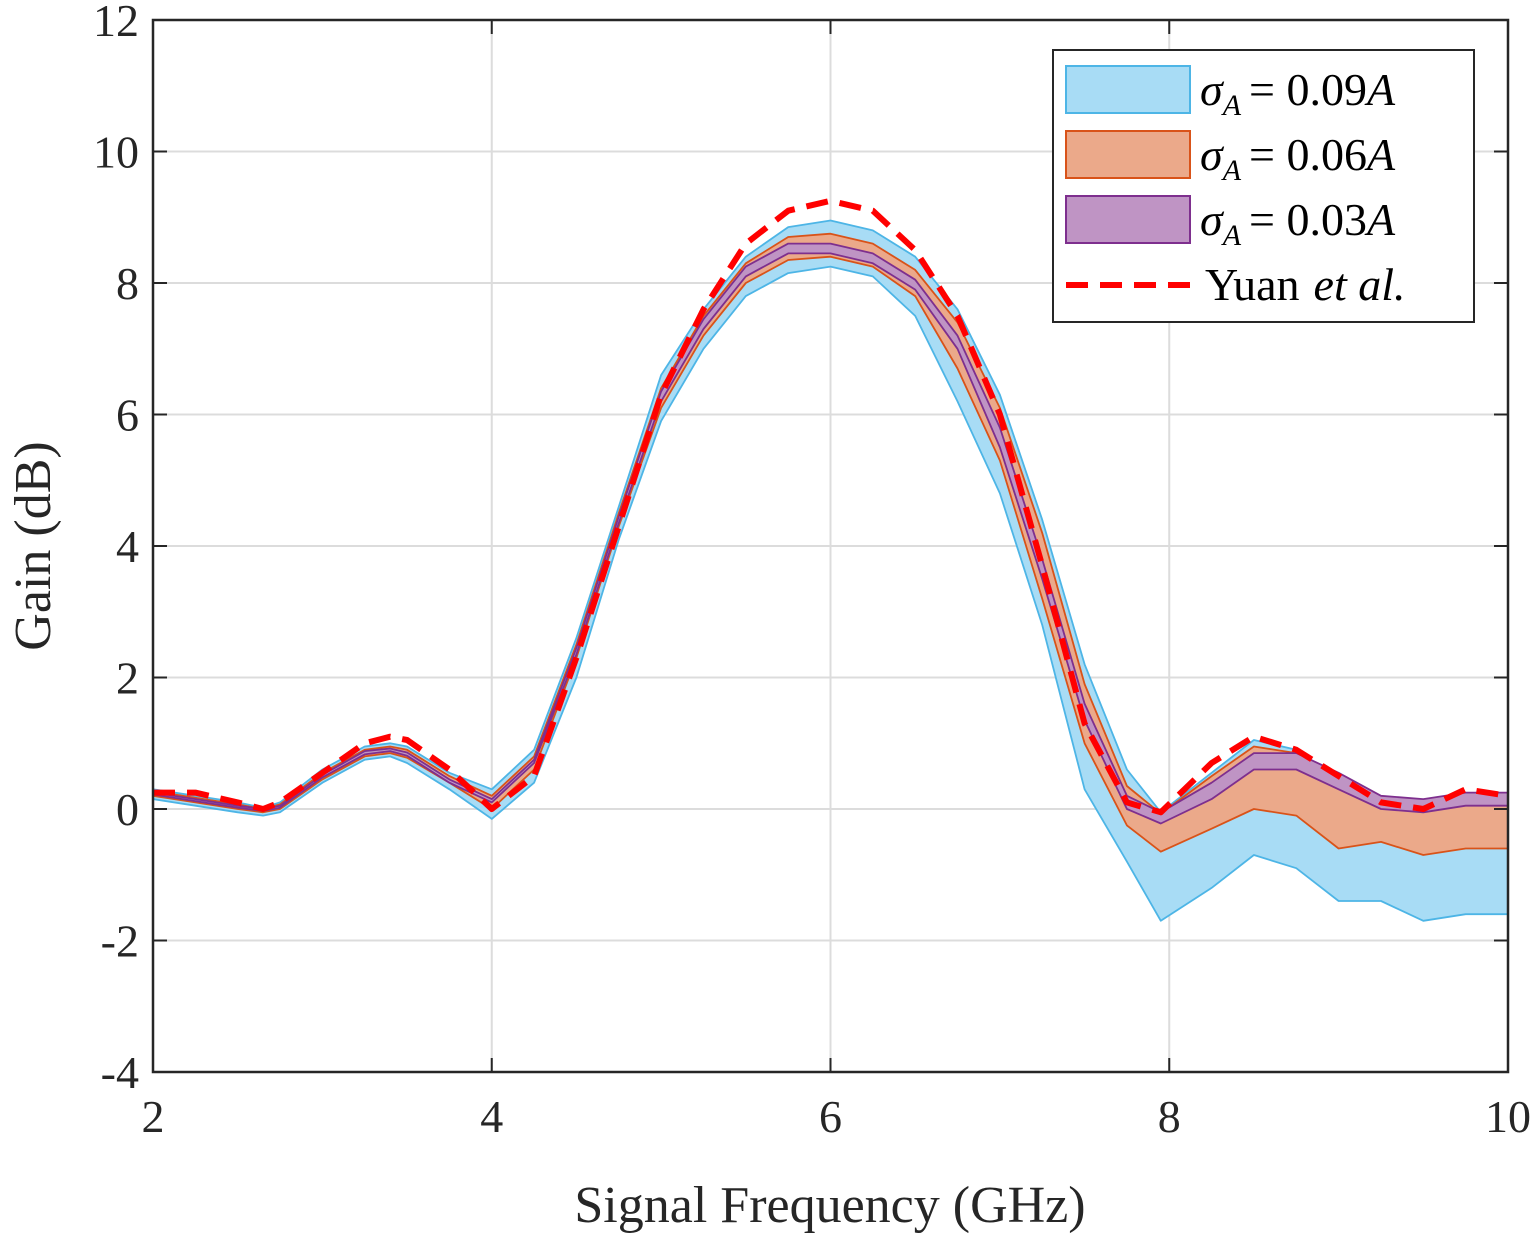 Image resolution: width=1537 pixels, height=1238 pixels. Describe the element at coordinates (116, 152) in the screenshot. I see `y-tick-label: 10` at that location.